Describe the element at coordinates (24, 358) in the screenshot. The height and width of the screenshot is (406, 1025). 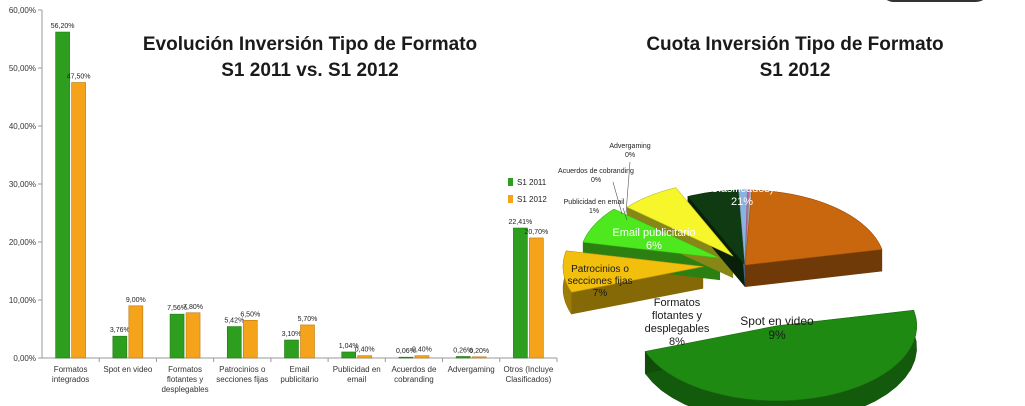
I see `y-tick-label: 0,00%` at that location.